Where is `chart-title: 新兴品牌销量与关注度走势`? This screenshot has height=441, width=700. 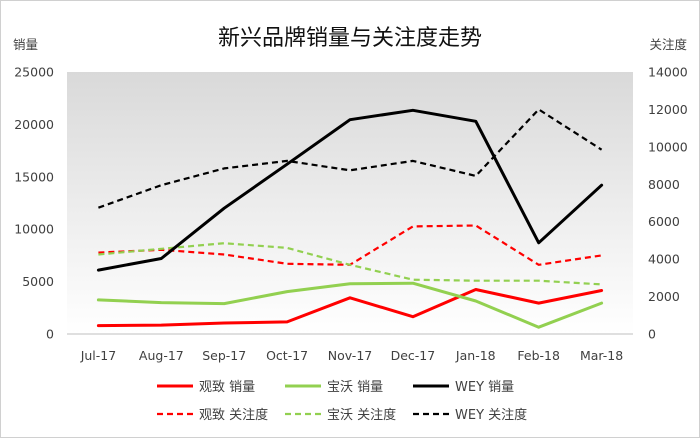 chart-title: 新兴品牌销量与关注度走势 is located at coordinates (350, 38).